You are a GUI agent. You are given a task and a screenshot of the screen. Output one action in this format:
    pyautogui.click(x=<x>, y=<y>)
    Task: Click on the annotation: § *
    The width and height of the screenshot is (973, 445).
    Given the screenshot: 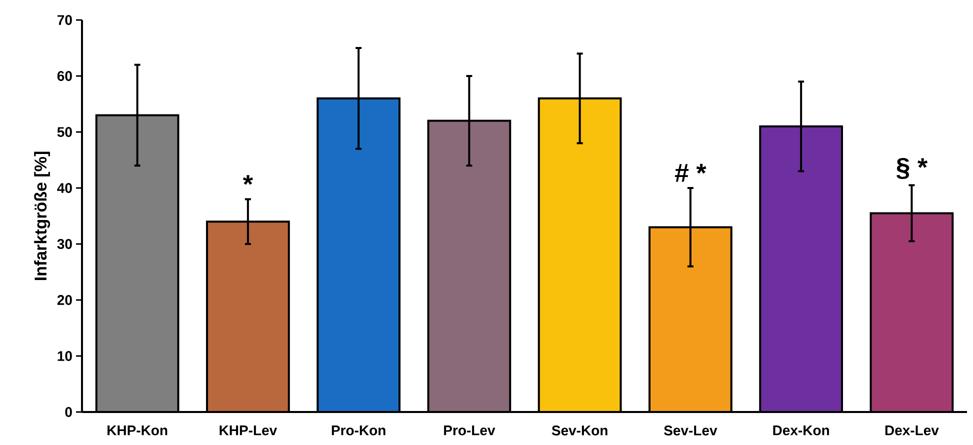 What is the action you would take?
    pyautogui.click(x=912, y=168)
    